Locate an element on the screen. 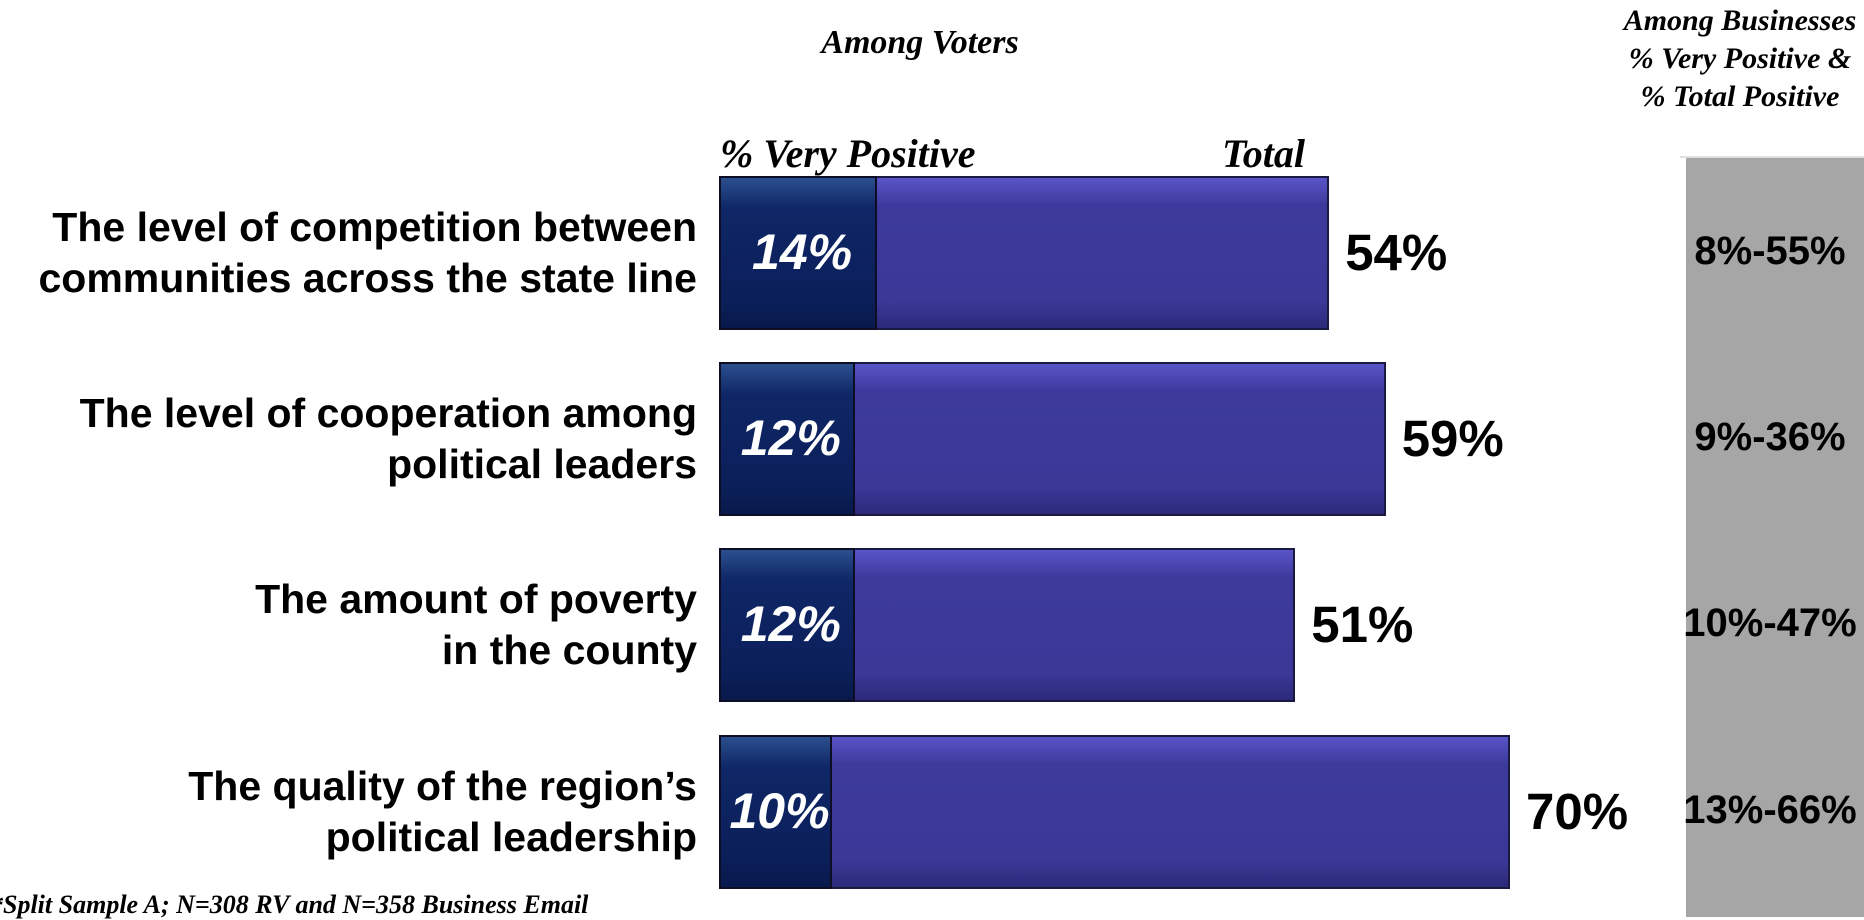 Image resolution: width=1864 pixels, height=920 pixels. category-label-line: political leadership is located at coordinates (511, 837).